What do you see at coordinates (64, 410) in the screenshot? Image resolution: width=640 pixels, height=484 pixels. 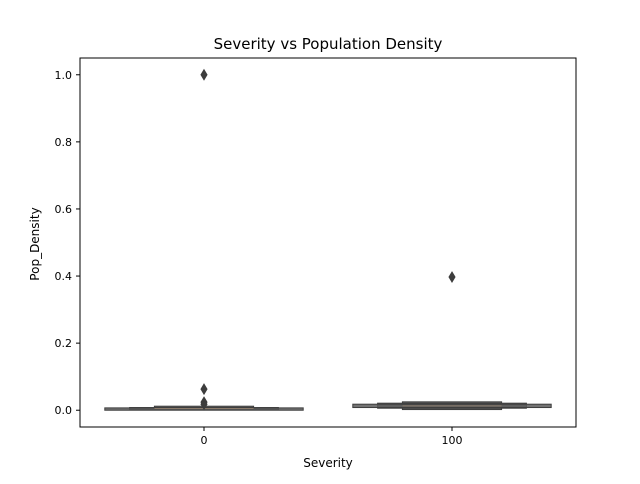 I see `y-tick-label: 0.0` at bounding box center [64, 410].